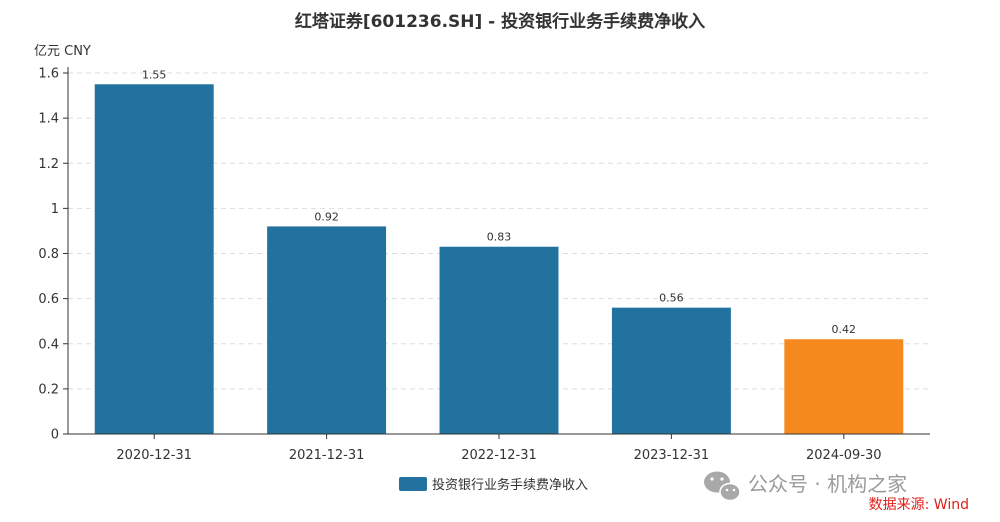 Image resolution: width=1000 pixels, height=522 pixels. Describe the element at coordinates (500, 21) in the screenshot. I see `chart-title: 红塔证券[601236.SH] - 投资银行业务手续费净收入` at that location.